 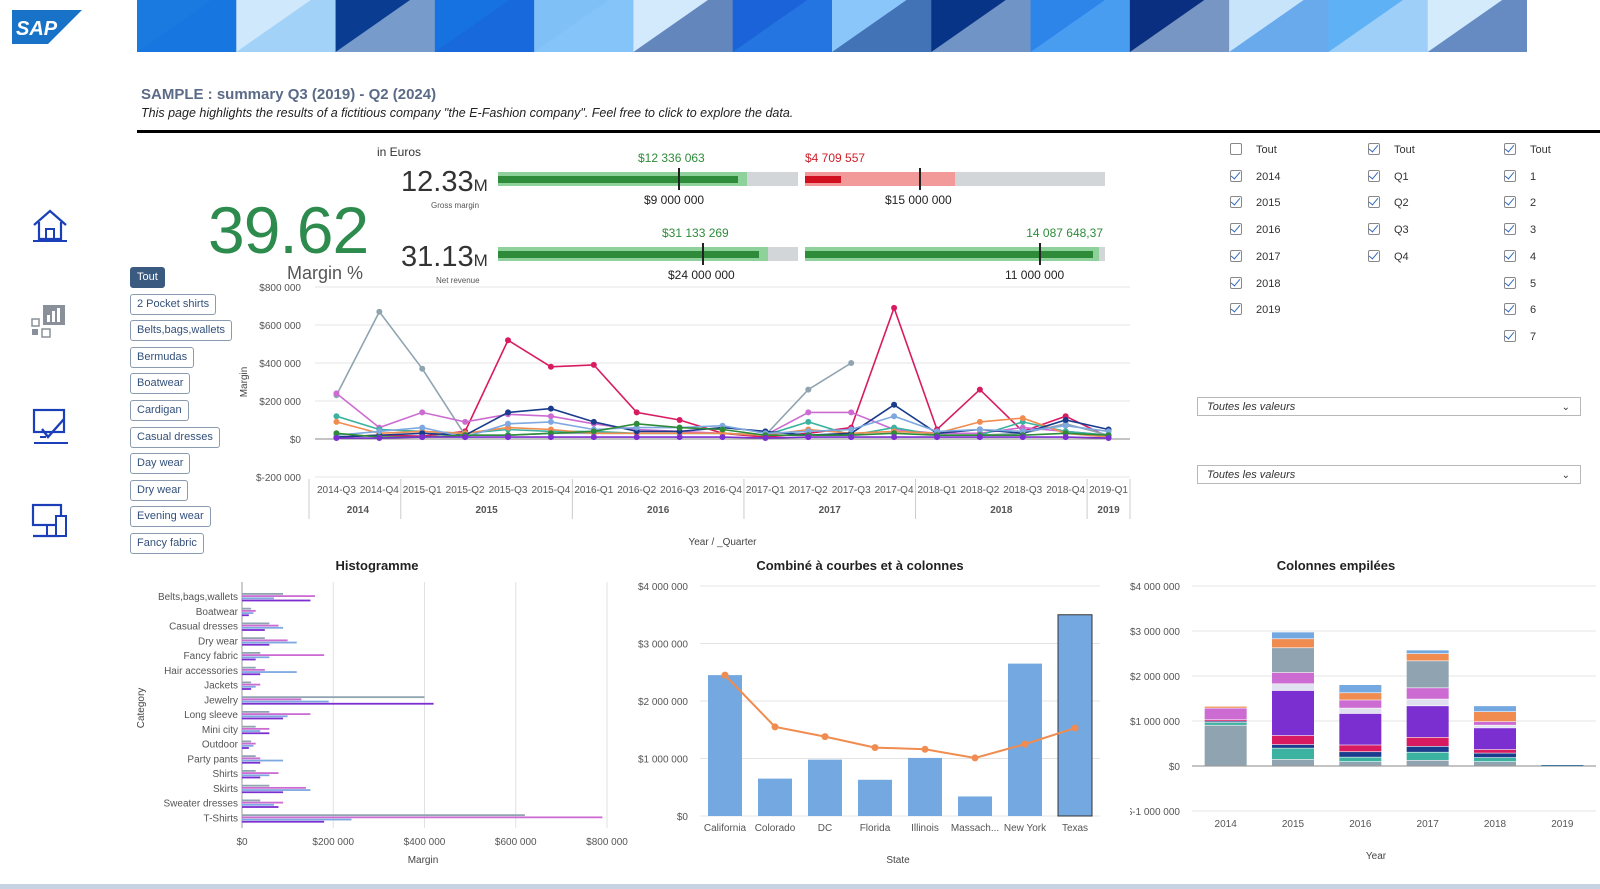 What do you see at coordinates (1388, 256) in the screenshot?
I see `quarter-filter-option: Q4` at bounding box center [1388, 256].